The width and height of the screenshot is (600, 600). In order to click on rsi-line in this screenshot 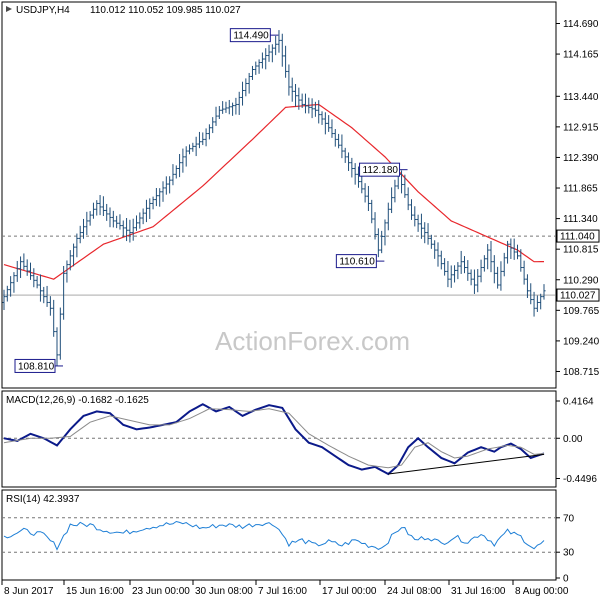, I will do `click(274, 535)`.